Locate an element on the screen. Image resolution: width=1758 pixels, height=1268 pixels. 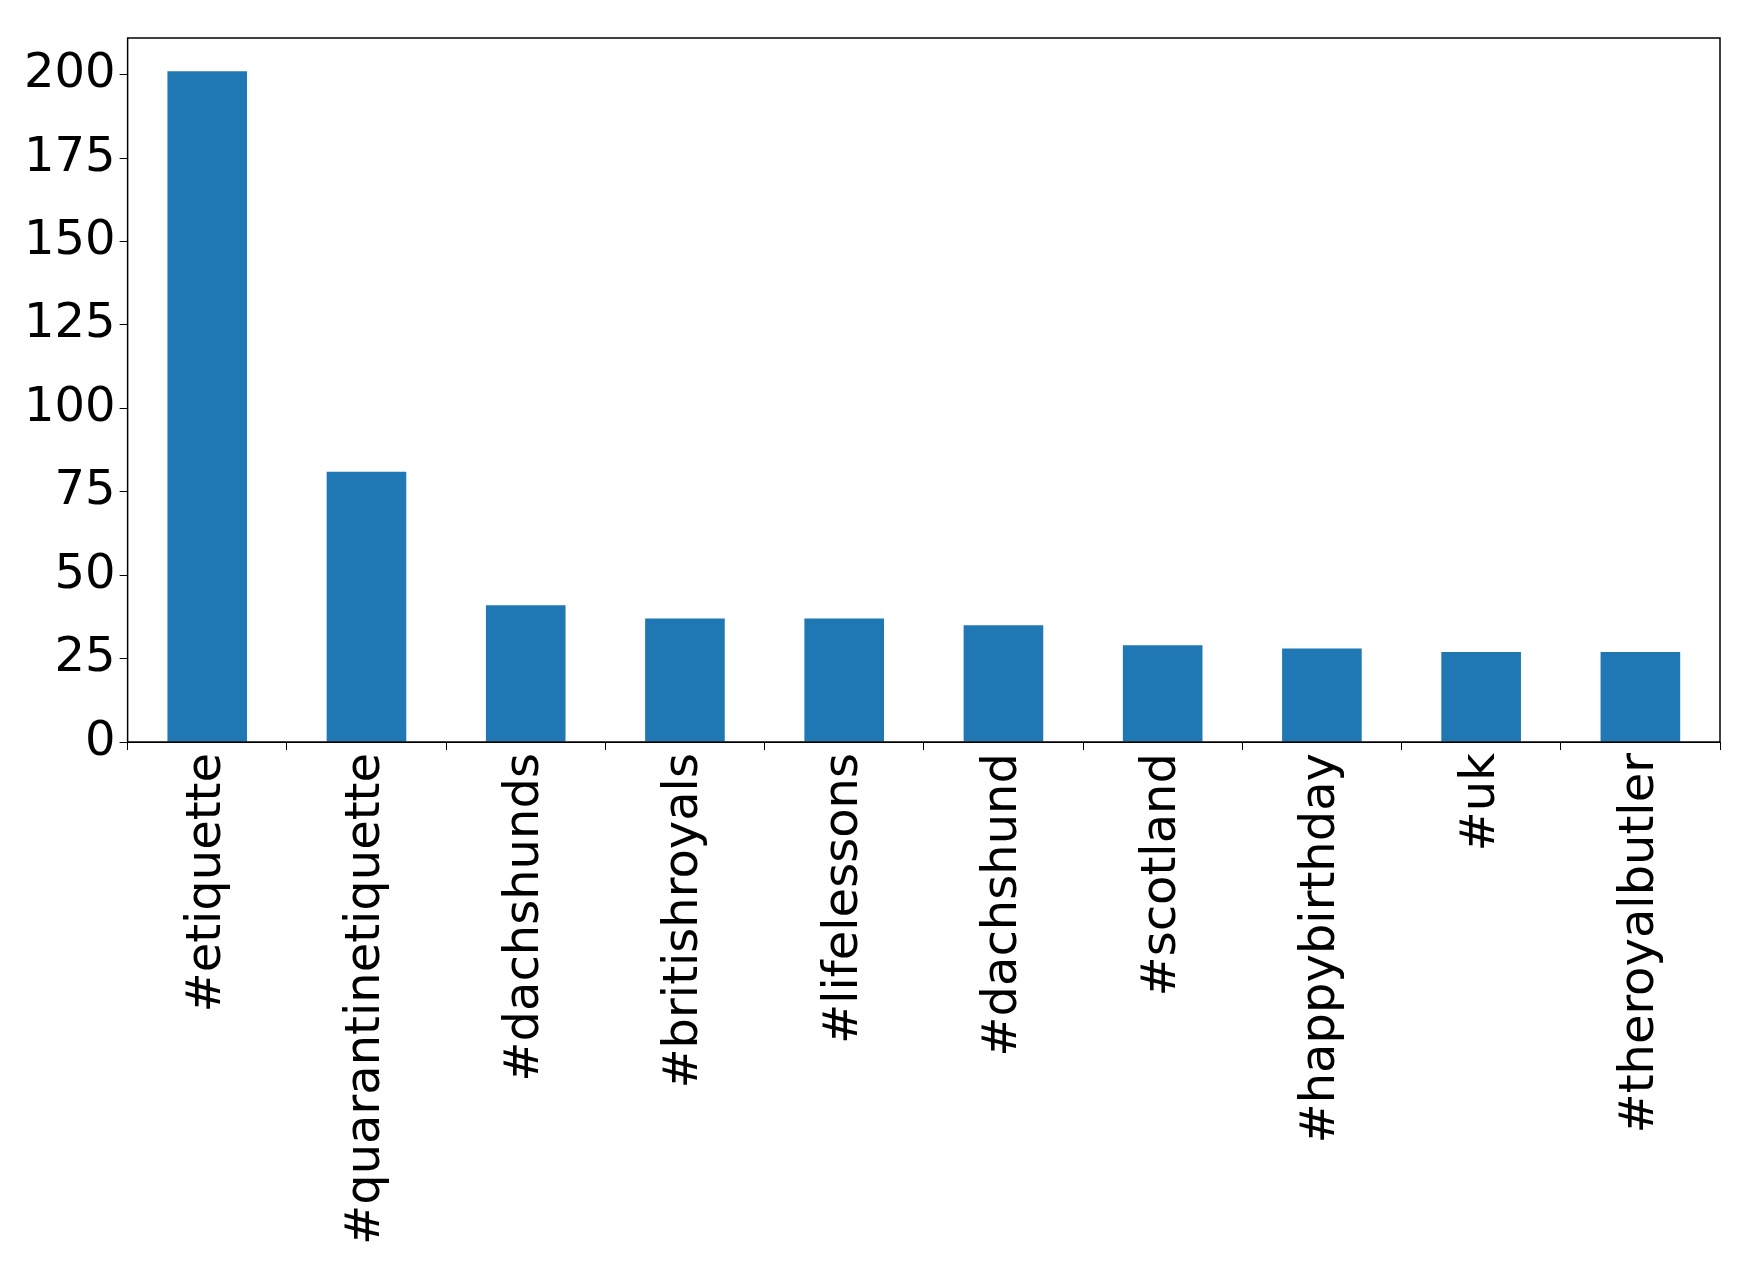
x-tick-label: #happybirthday is located at coordinates (1317, 948).